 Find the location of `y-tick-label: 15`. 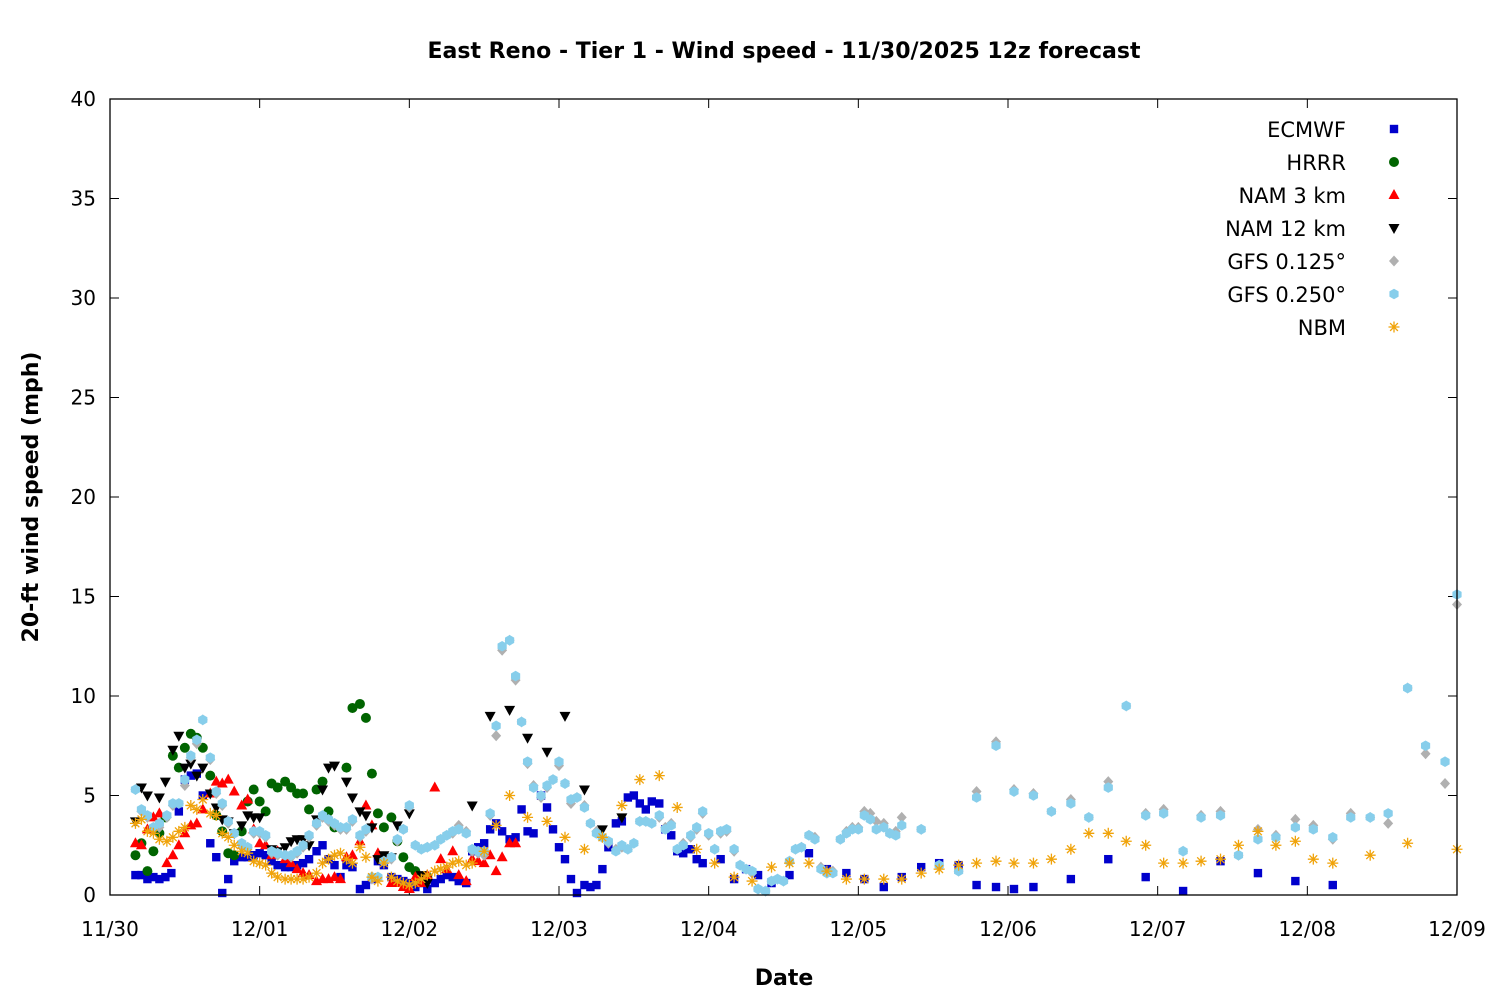

y-tick-label: 15 is located at coordinates (83, 597).